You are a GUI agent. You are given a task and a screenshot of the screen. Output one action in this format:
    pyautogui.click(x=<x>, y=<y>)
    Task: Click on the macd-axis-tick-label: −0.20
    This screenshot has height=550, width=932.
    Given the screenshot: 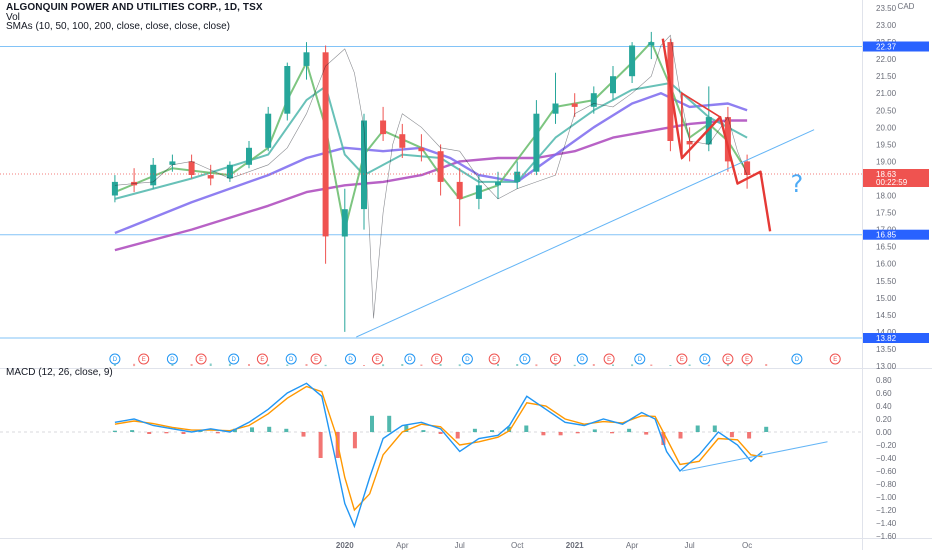 What is the action you would take?
    pyautogui.click(x=886, y=445)
    